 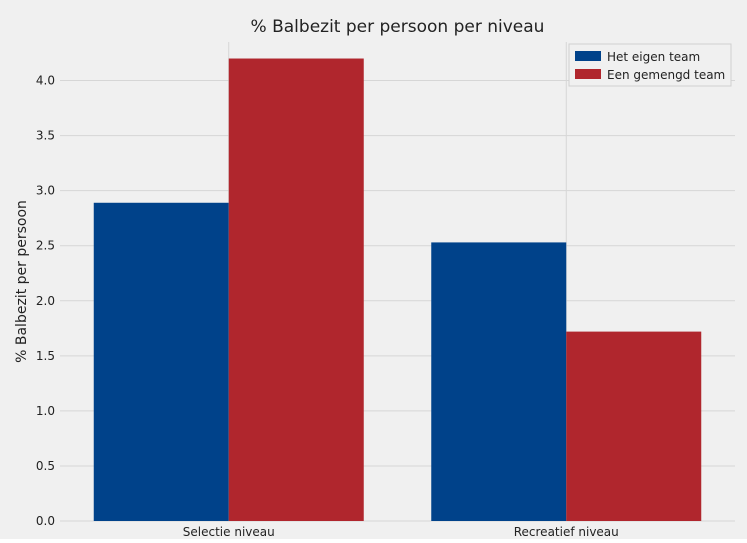 What do you see at coordinates (45, 191) in the screenshot?
I see `y-tick-label: 3.0` at bounding box center [45, 191].